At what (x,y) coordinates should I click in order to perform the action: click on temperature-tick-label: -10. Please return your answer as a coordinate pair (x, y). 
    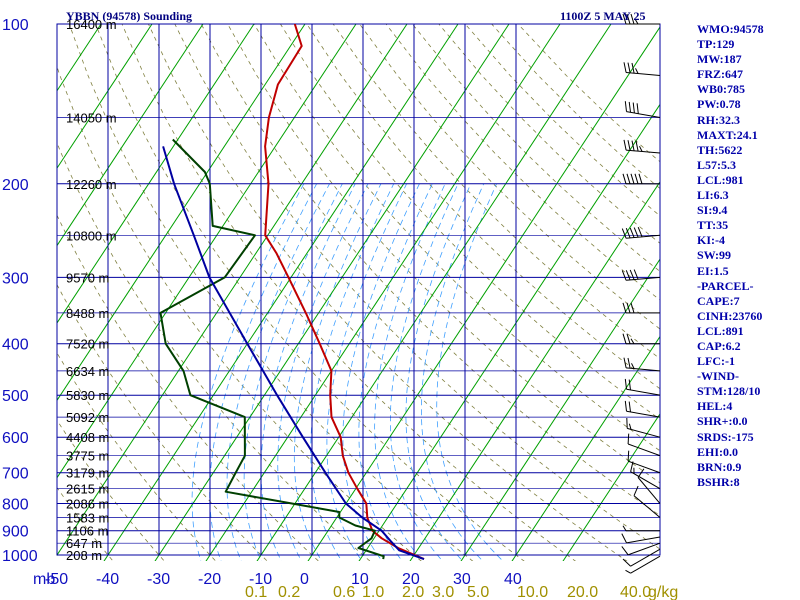
    Looking at the image, I should click on (260, 579).